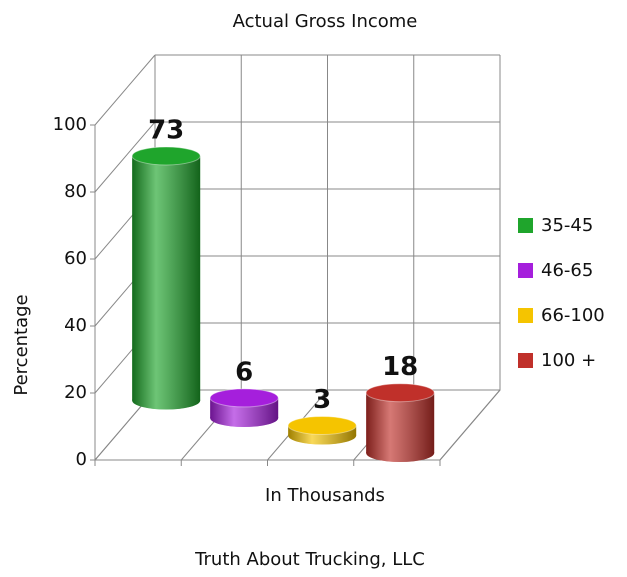 The height and width of the screenshot is (577, 627). I want to click on legend-label: 66-100, so click(573, 315).